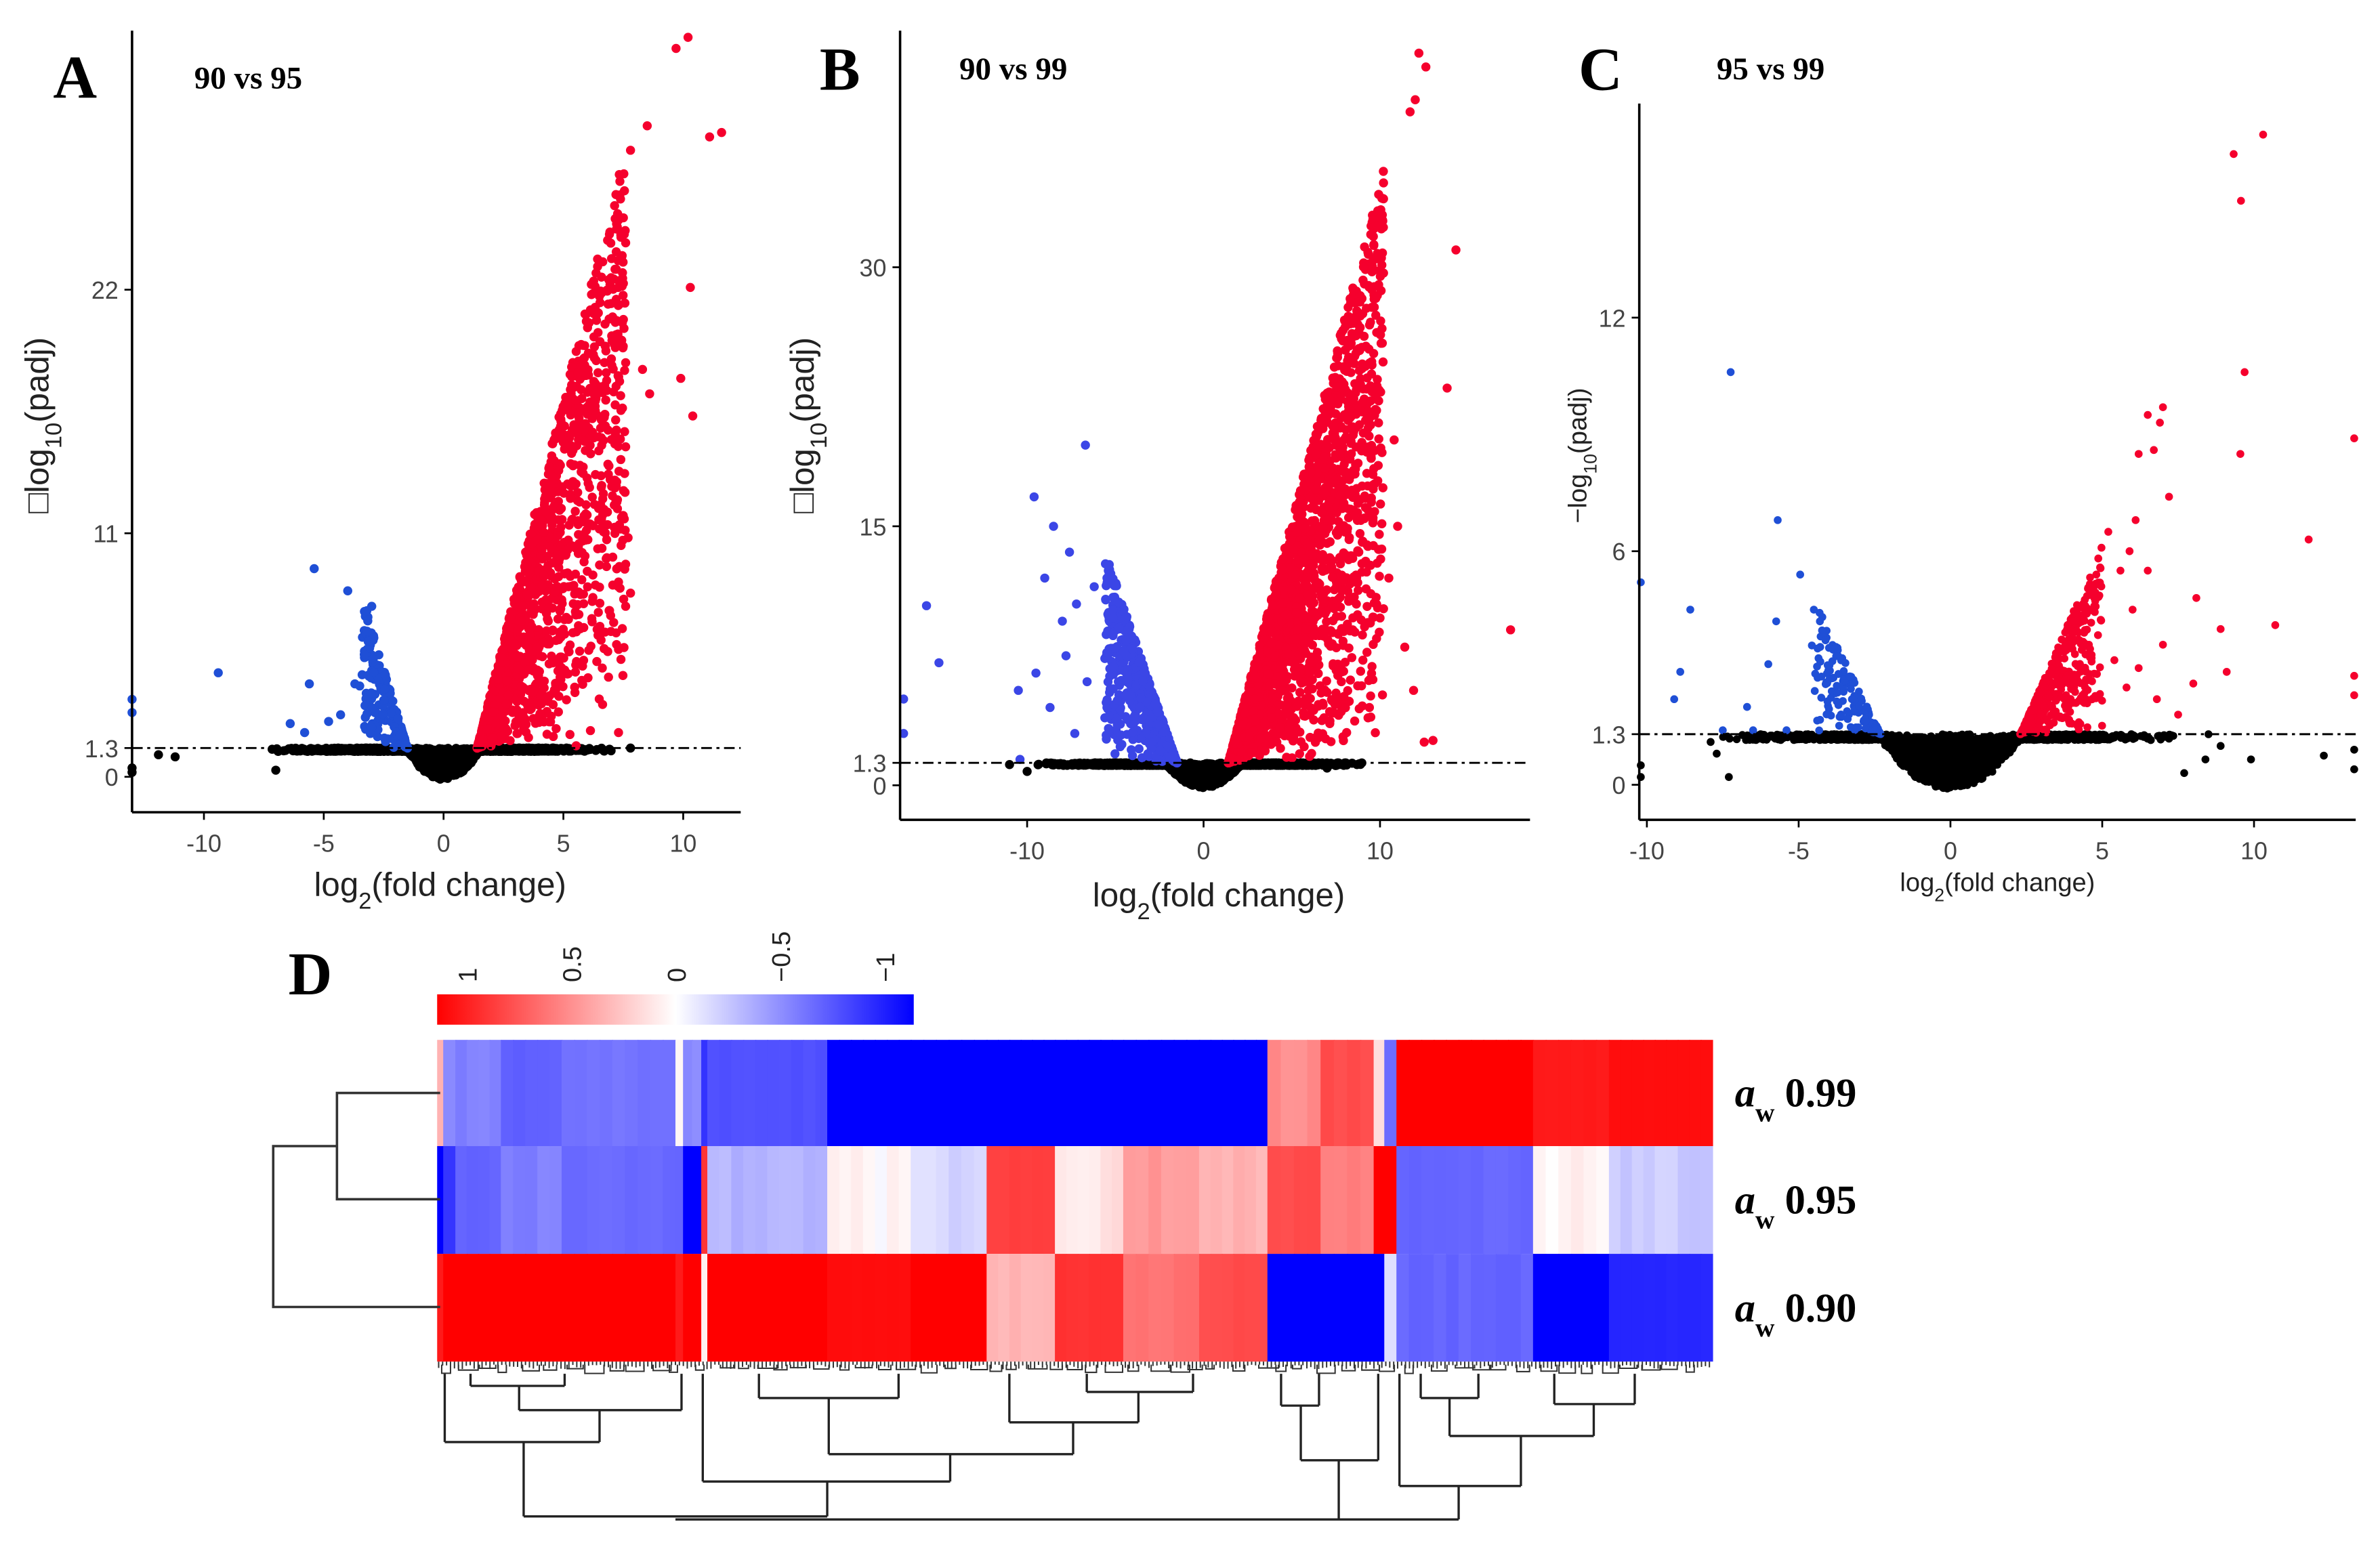 The image size is (2380, 1541). I want to click on x-axis-title-part: 2, so click(364, 901).